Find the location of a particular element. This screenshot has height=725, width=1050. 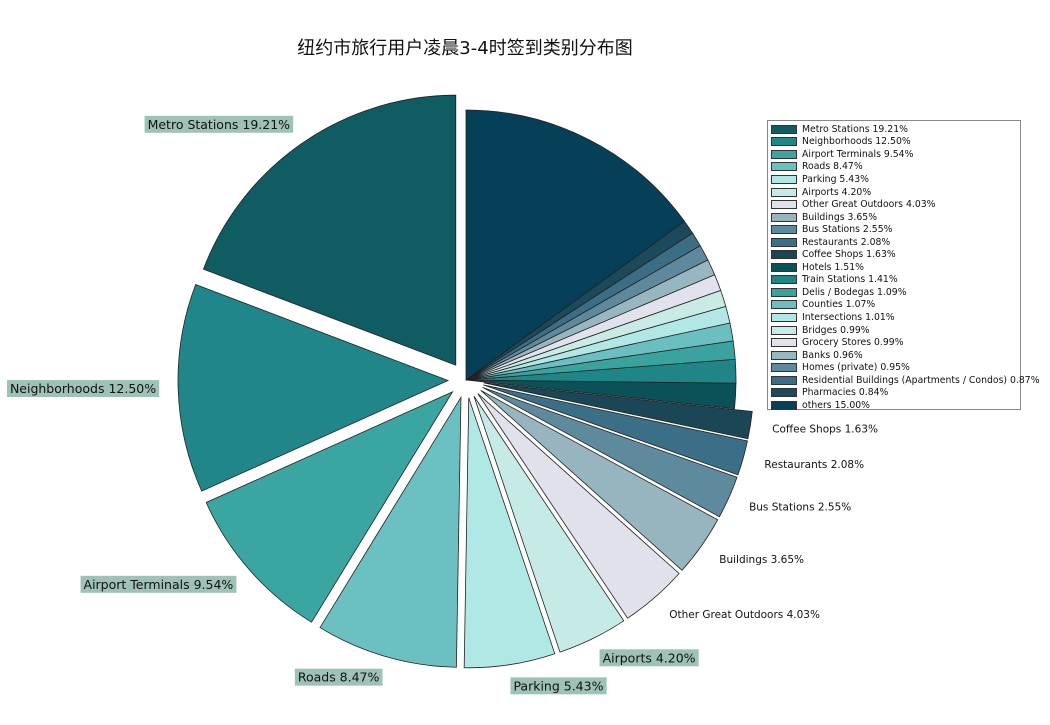

legend-label: Train Stations 1.41% is located at coordinates (850, 280).